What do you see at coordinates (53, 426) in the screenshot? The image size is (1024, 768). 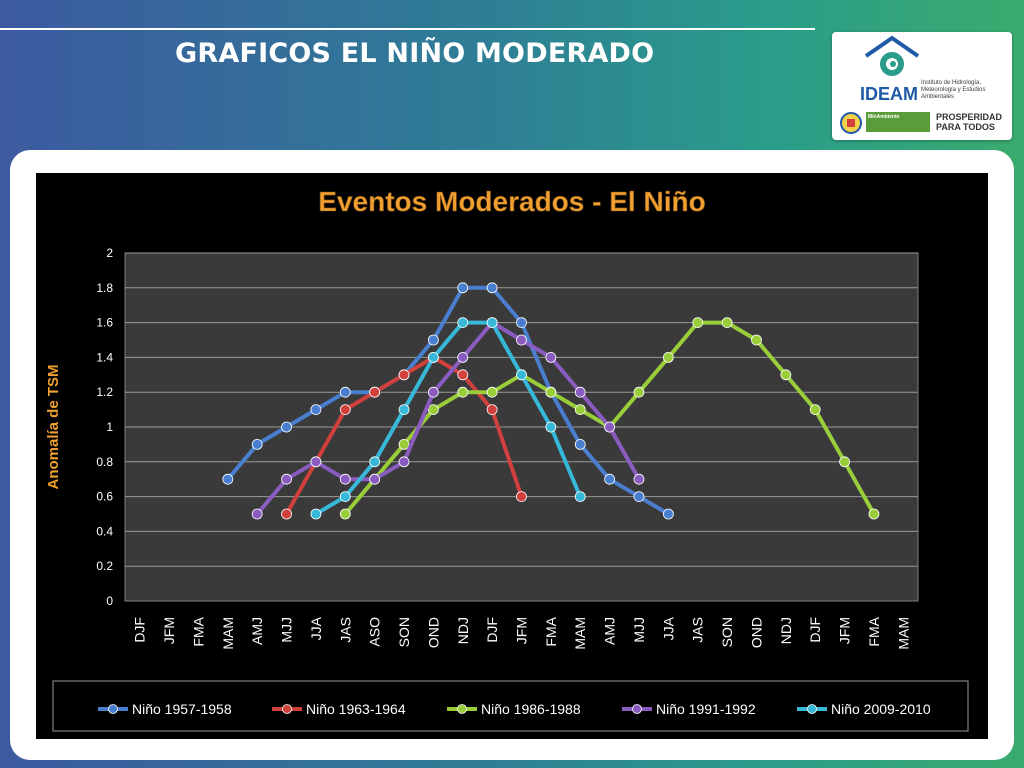 I see `y-axis-label: Anomalía de TSM` at bounding box center [53, 426].